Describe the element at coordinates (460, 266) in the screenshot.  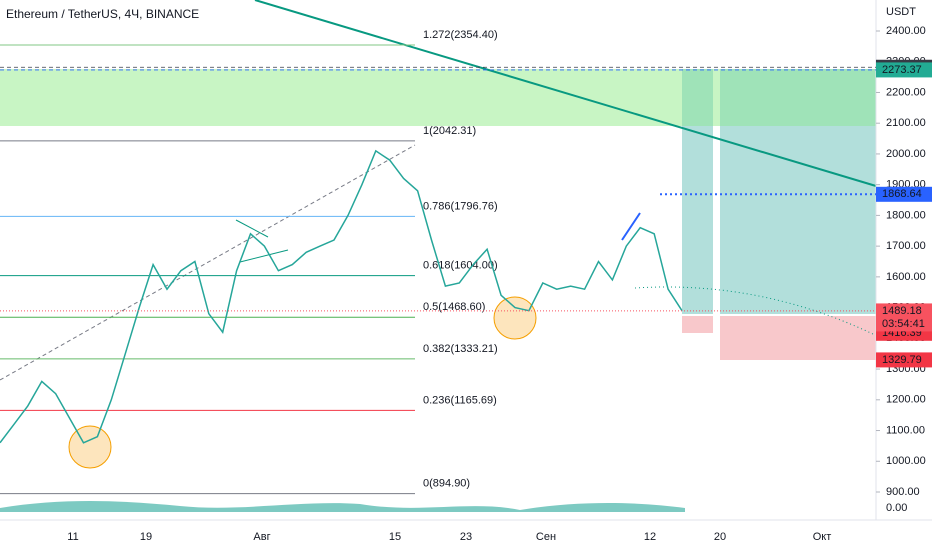
I see `fib-label: 0.618(1604.00)` at that location.